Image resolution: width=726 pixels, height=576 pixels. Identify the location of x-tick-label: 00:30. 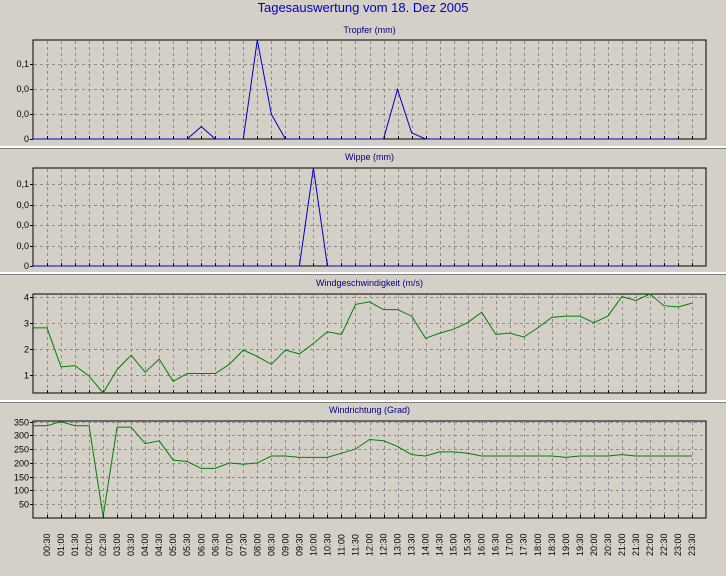
(47, 544).